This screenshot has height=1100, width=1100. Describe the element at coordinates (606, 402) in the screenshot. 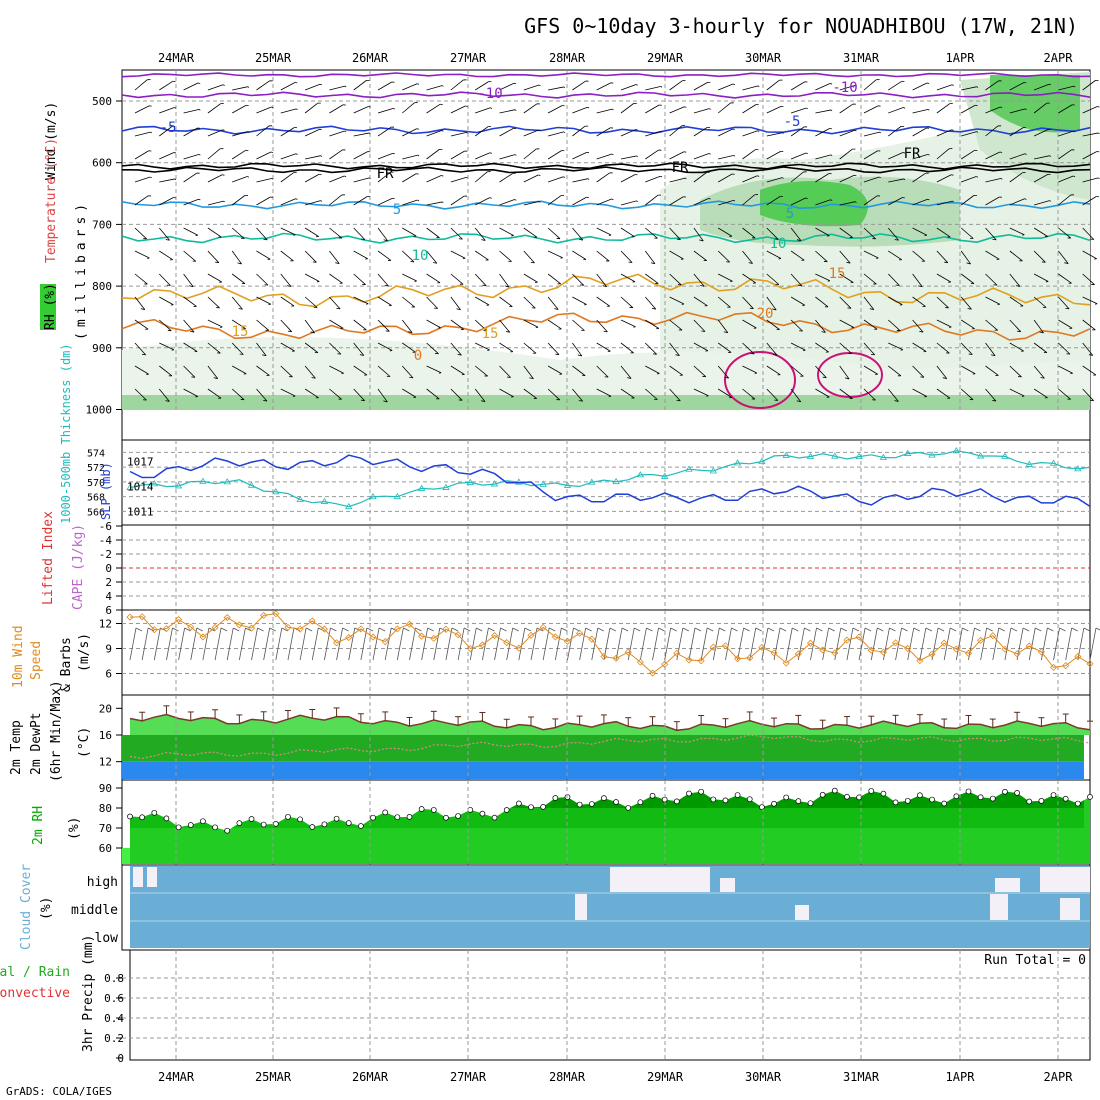

I see `rh-area` at that location.